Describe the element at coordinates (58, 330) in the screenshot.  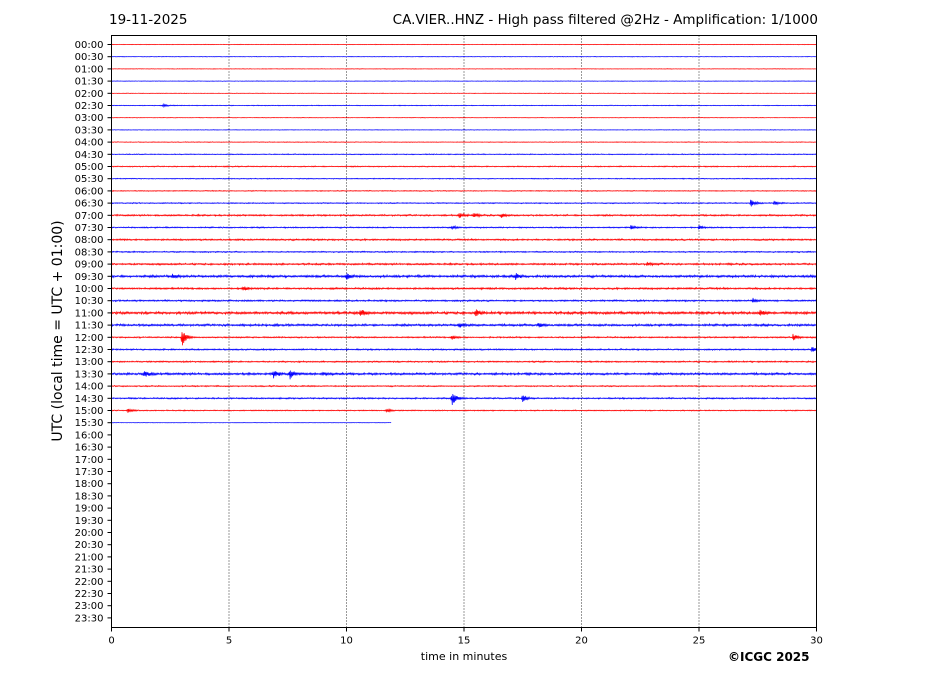
I see `y-axis-label: UTC (local time = UTC + 01:00)` at that location.